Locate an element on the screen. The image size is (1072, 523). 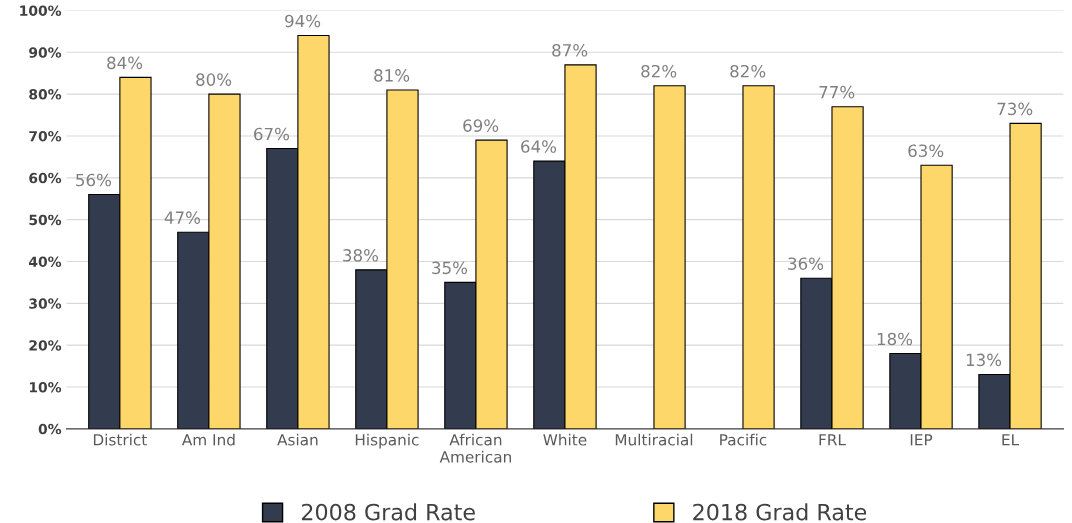
x-tick-label: EL is located at coordinates (1011, 440).